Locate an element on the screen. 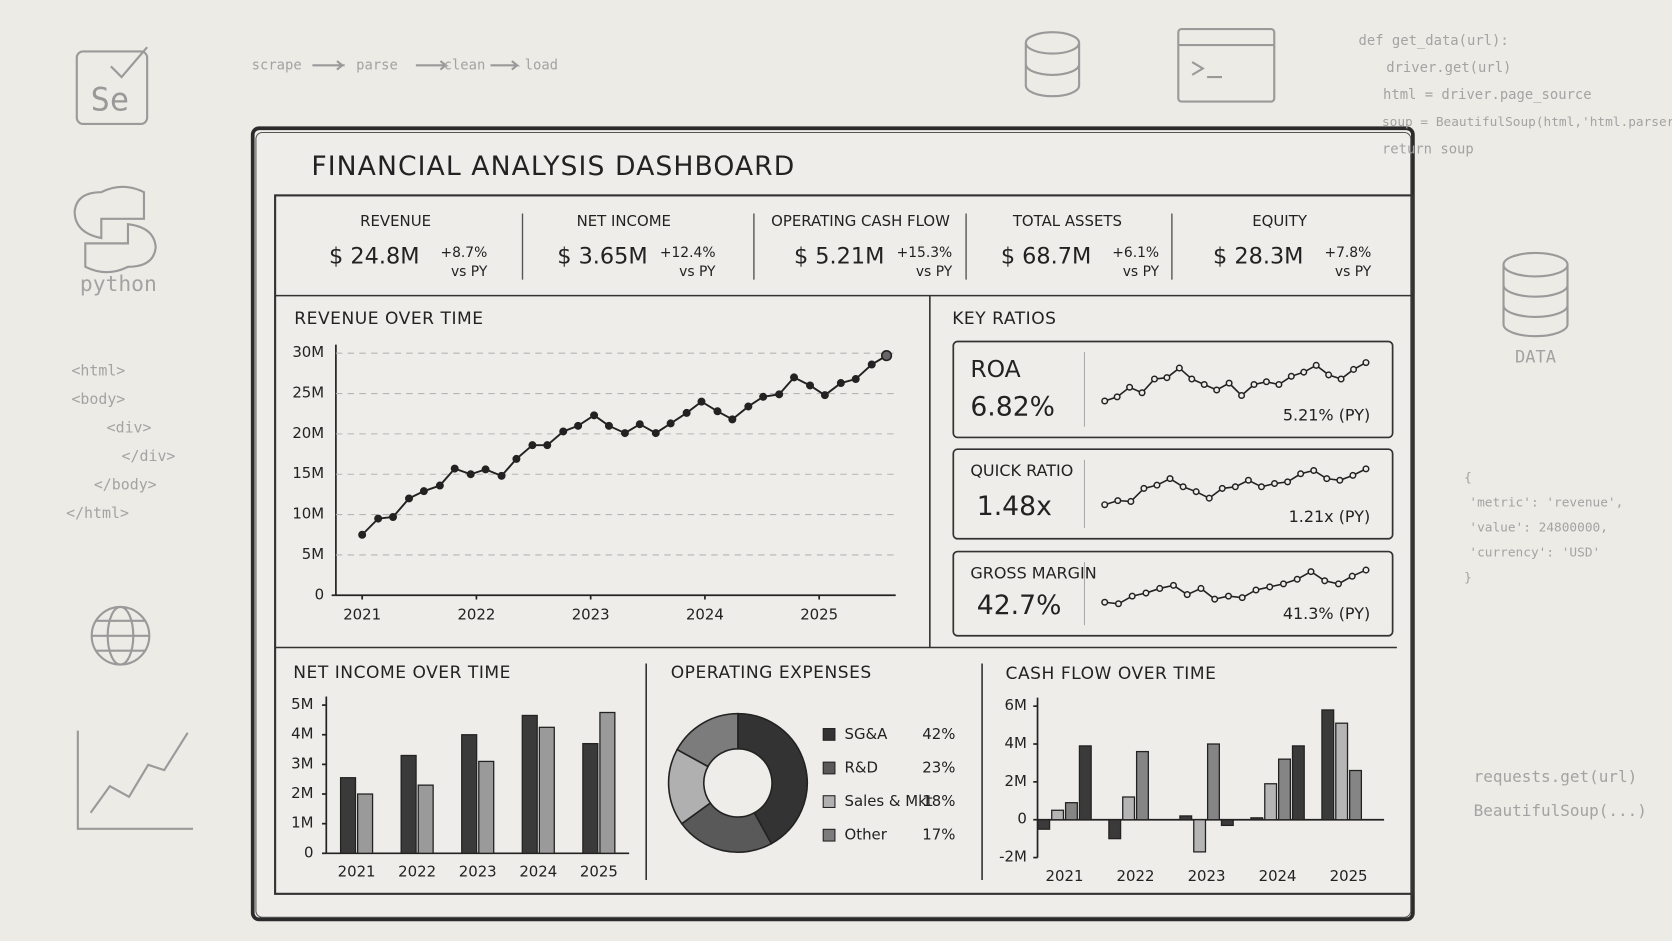  value-label: 23% is located at coordinates (938, 768).